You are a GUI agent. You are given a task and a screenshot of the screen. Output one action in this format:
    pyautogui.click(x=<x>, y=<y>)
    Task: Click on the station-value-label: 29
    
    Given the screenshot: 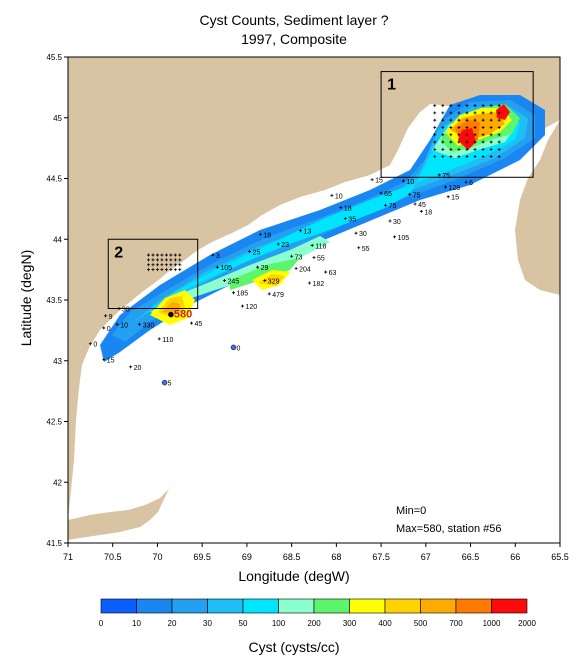 What is the action you would take?
    pyautogui.click(x=265, y=268)
    